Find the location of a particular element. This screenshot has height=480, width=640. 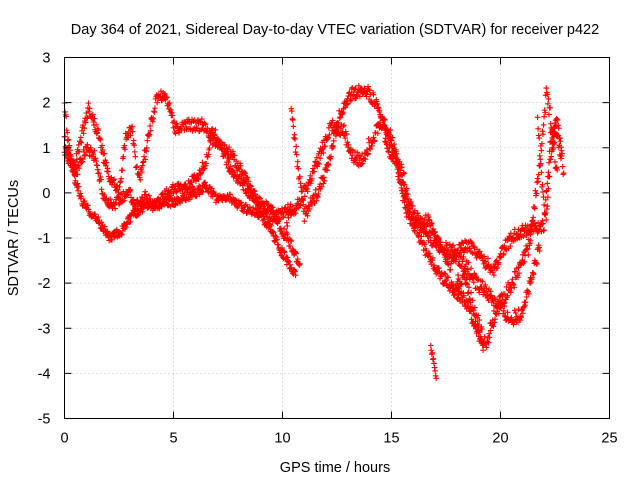

x-tick-labels: 0 5 10 15 20 25 is located at coordinates (338, 439).